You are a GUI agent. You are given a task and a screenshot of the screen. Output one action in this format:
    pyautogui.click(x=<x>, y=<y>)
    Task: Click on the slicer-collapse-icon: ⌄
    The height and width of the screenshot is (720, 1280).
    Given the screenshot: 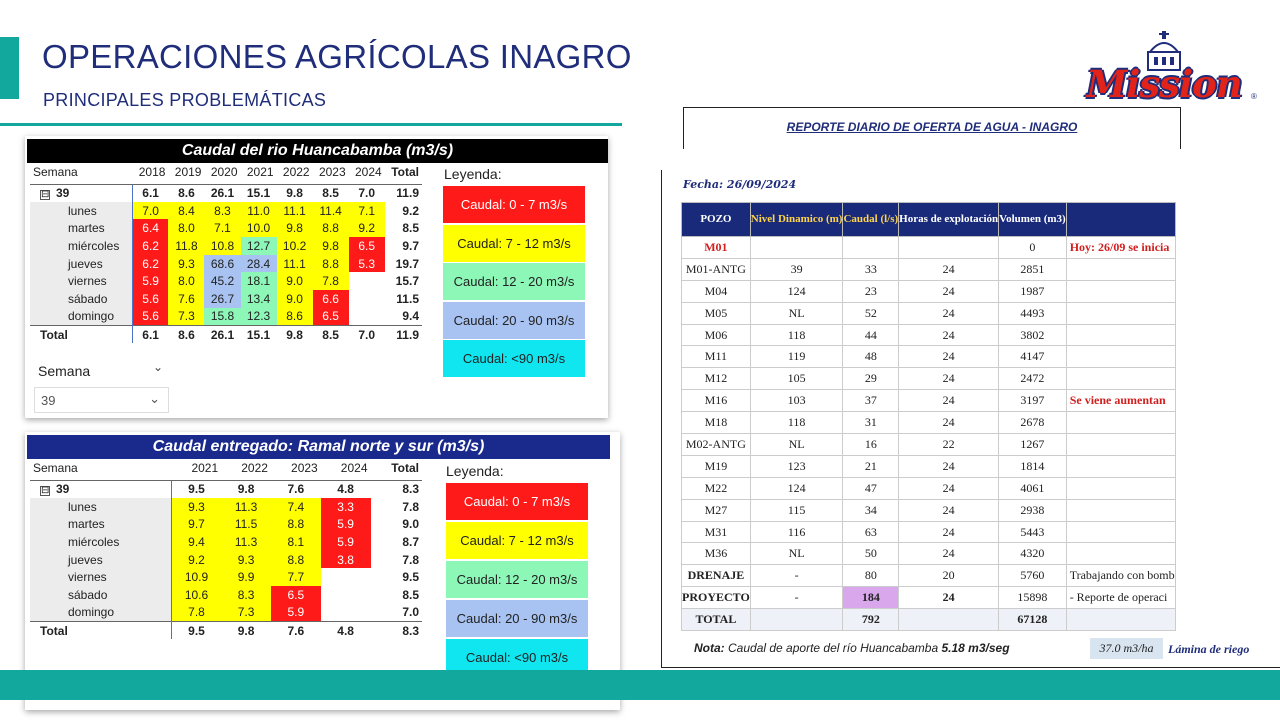 What is the action you would take?
    pyautogui.click(x=158, y=367)
    